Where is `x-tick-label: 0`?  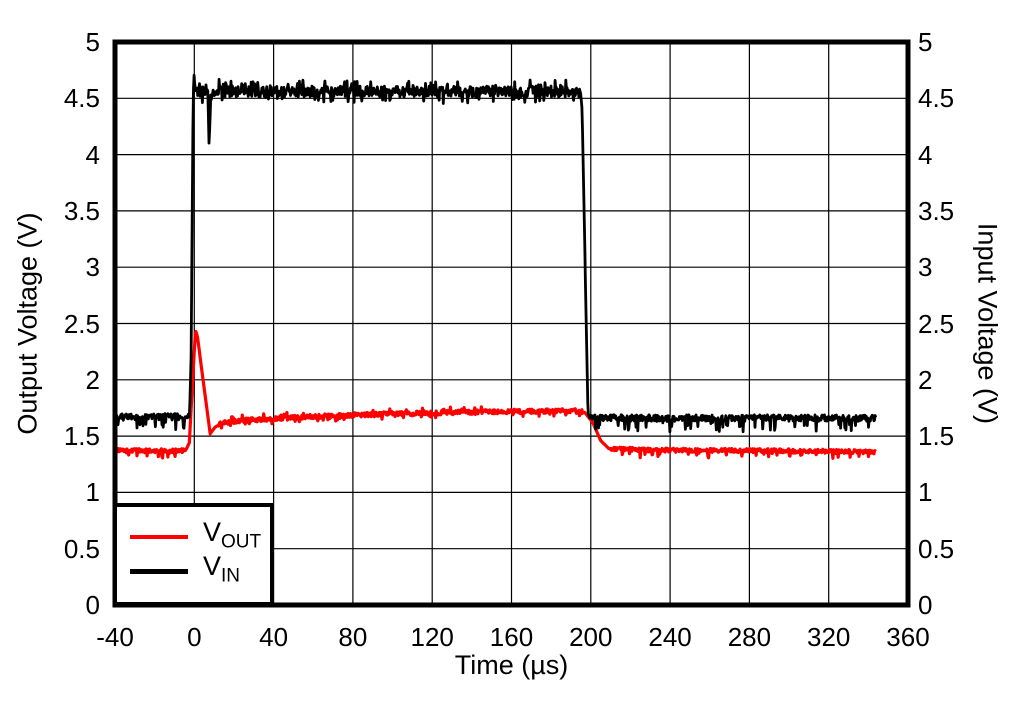 x-tick-label: 0 is located at coordinates (194, 637).